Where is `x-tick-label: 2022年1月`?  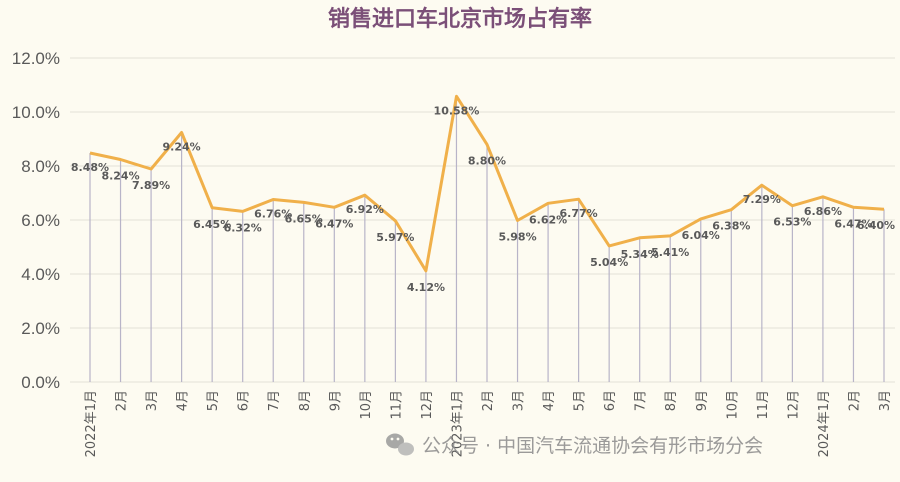 x-tick-label: 2022年1月 is located at coordinates (91, 423).